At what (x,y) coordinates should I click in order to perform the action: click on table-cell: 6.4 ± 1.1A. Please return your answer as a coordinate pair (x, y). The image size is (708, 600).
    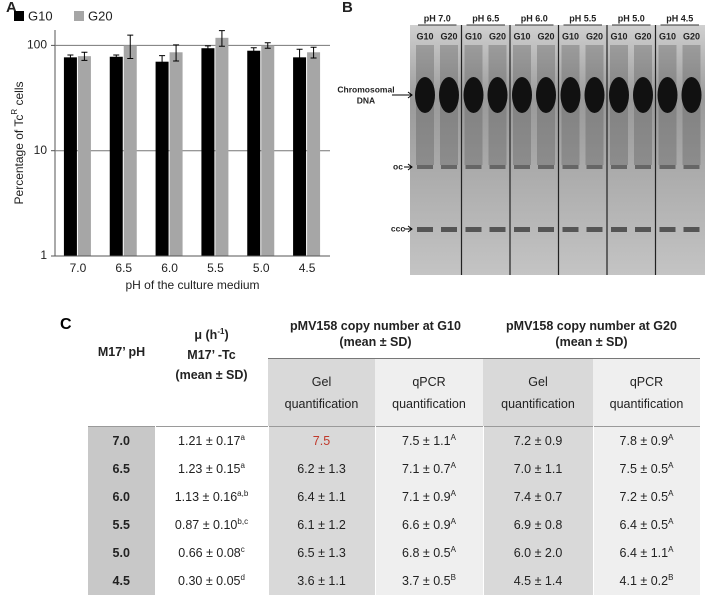
    Looking at the image, I should click on (647, 553).